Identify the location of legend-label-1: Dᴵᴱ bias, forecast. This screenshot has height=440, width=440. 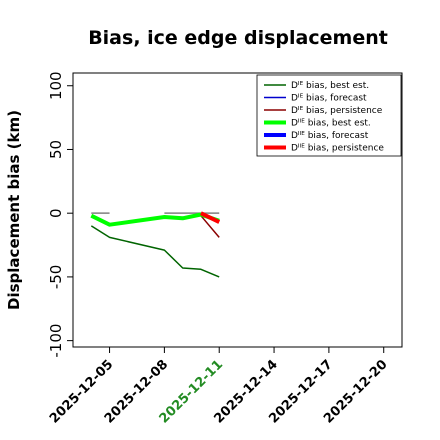
(329, 99).